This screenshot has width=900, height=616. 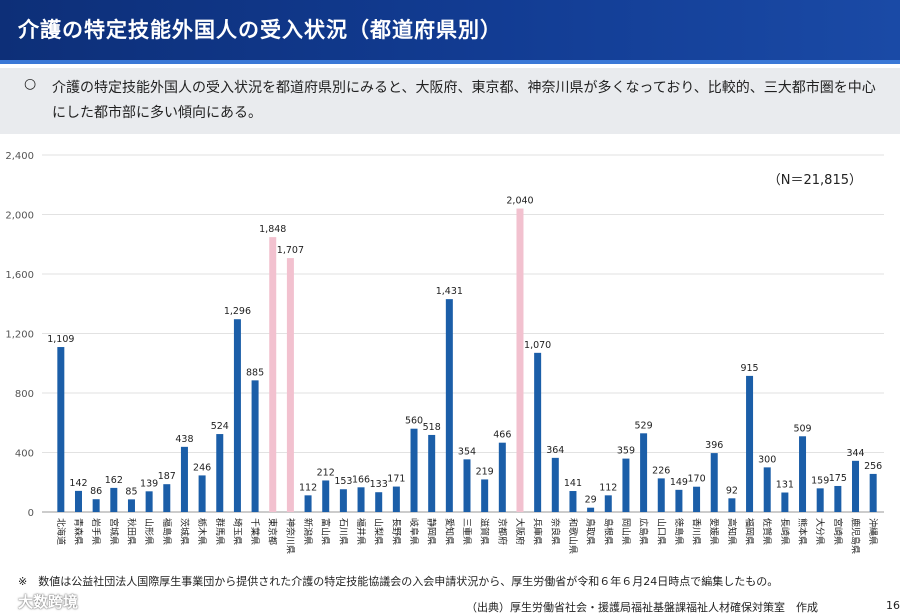 I want to click on y-tick-label: 1,200, so click(x=19, y=335).